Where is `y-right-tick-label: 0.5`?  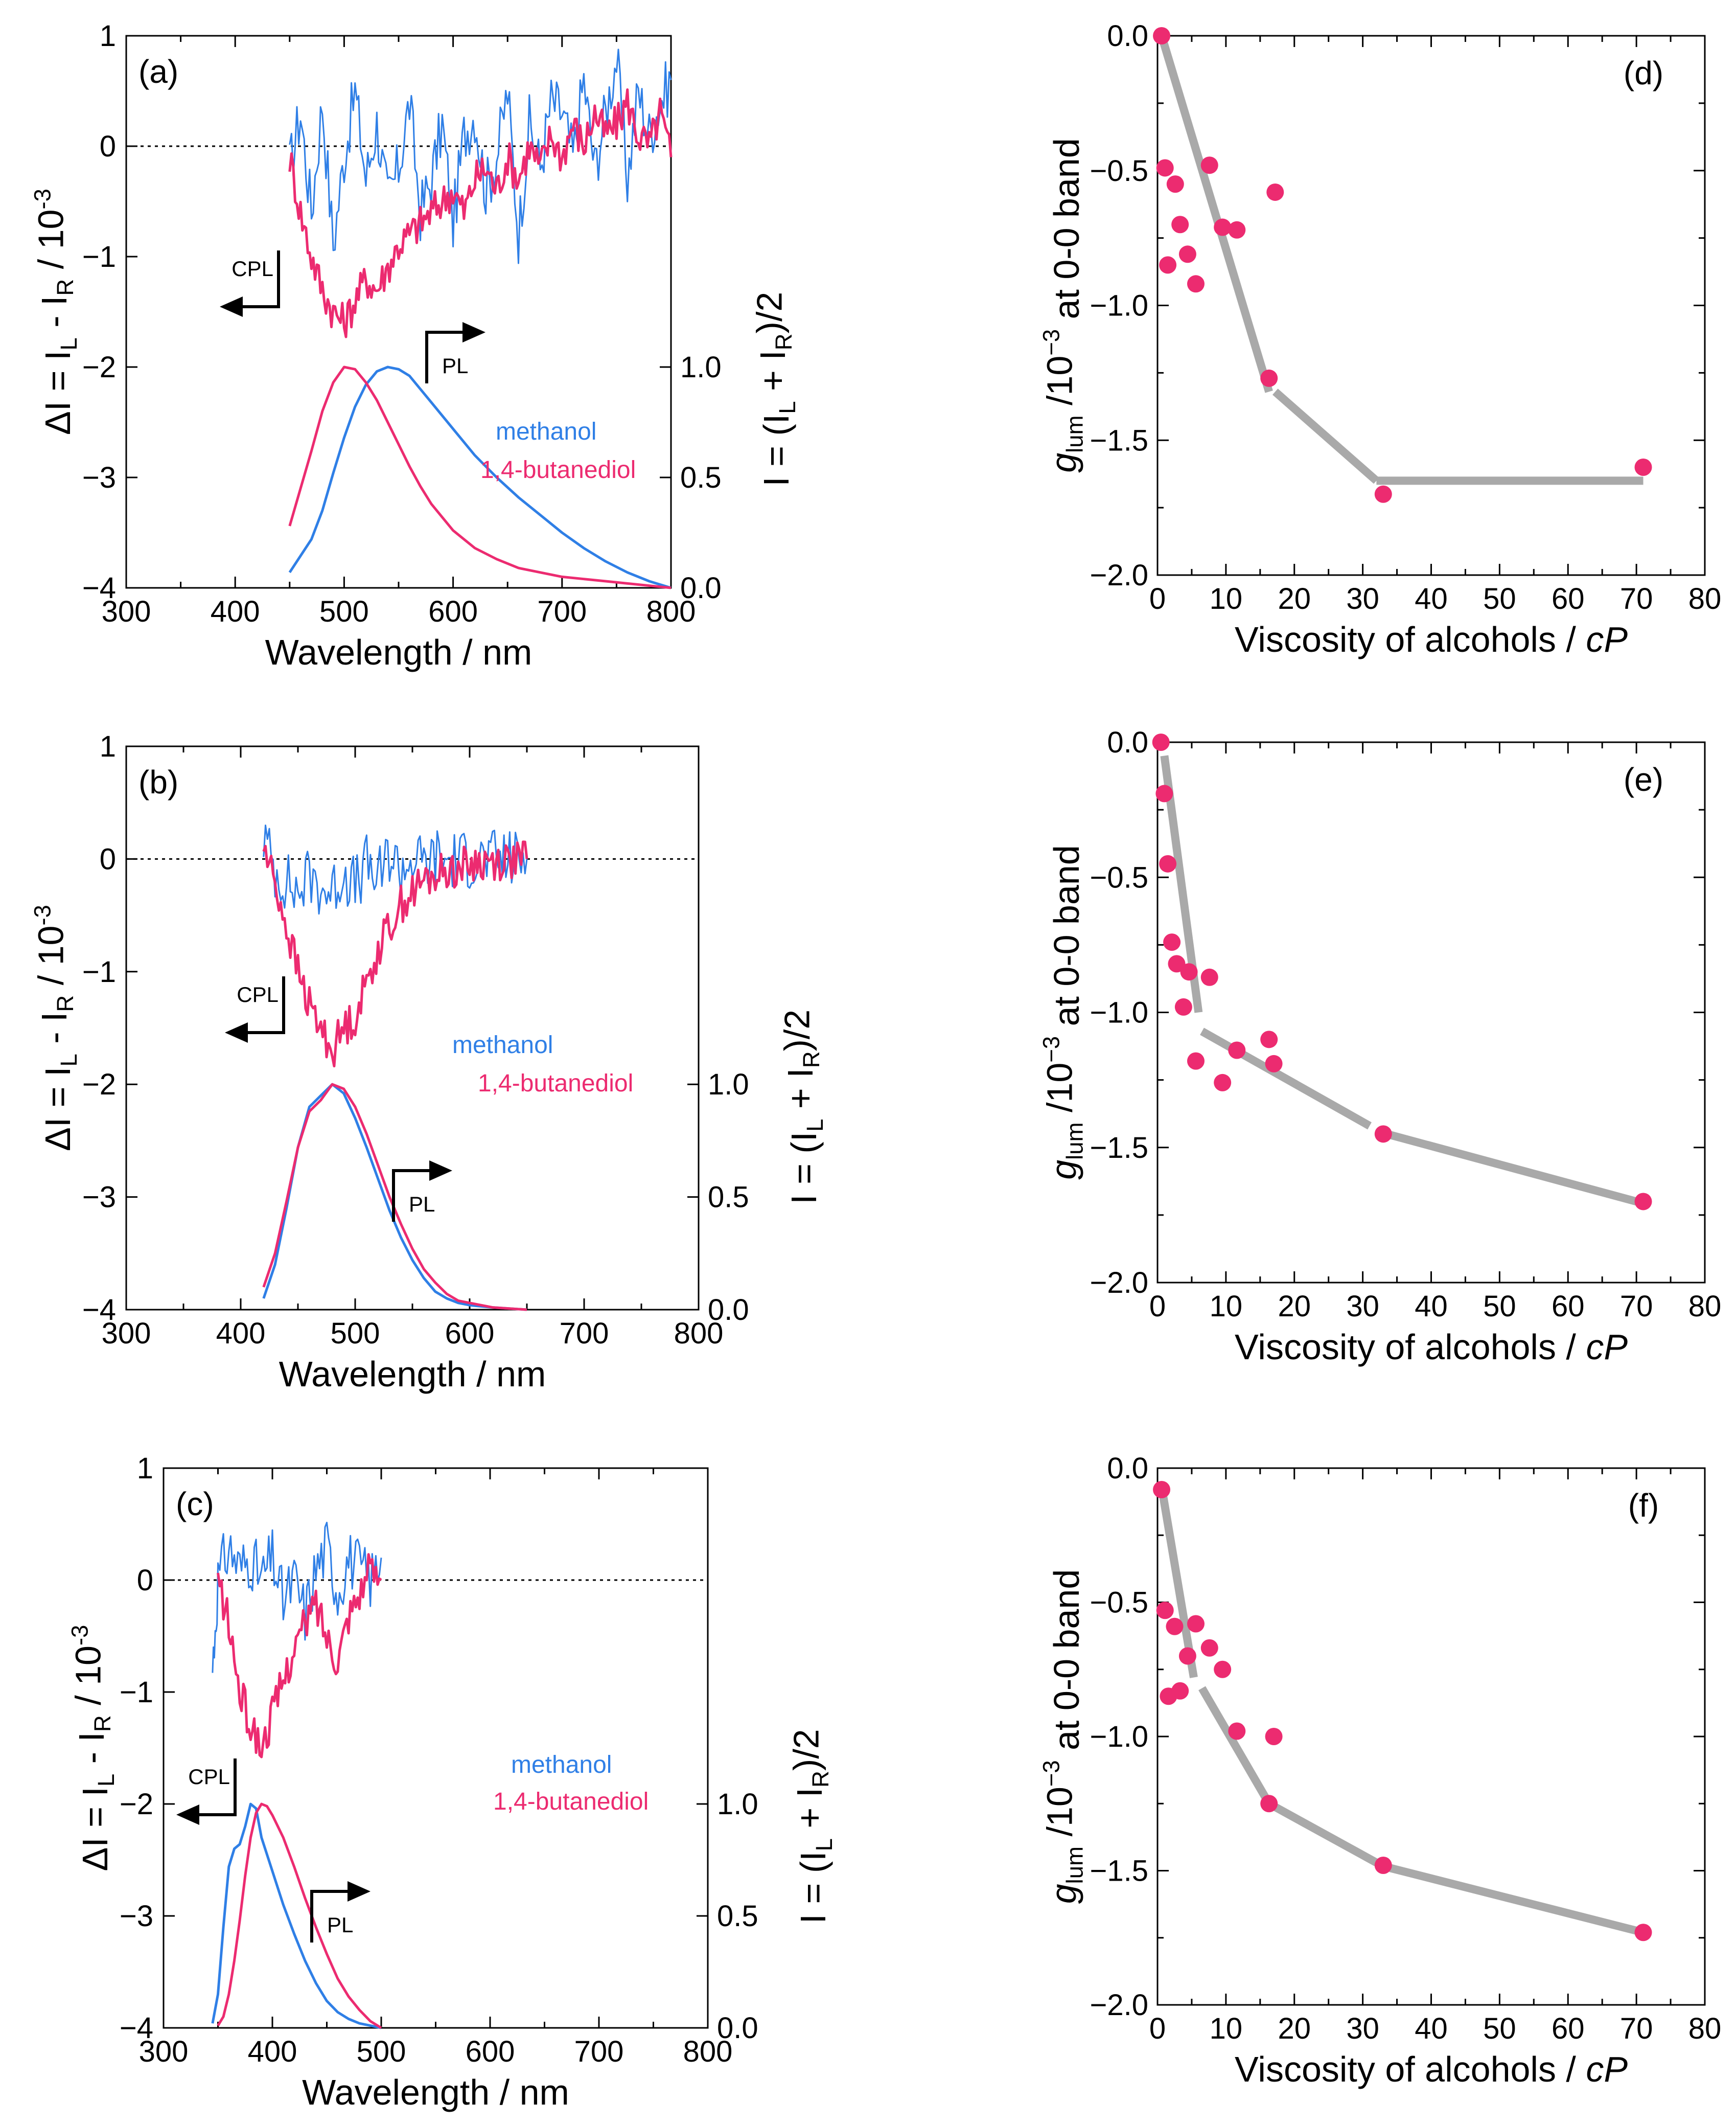 y-right-tick-label: 0.5 is located at coordinates (701, 477).